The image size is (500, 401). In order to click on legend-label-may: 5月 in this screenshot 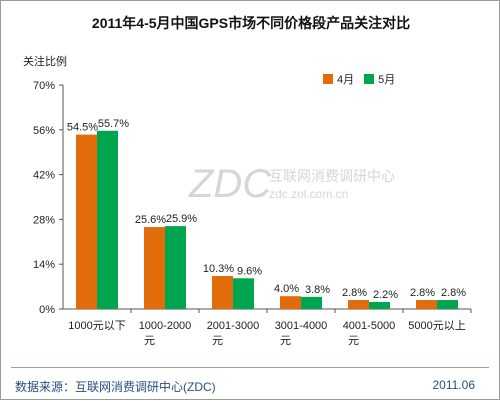, I will do `click(387, 80)`.